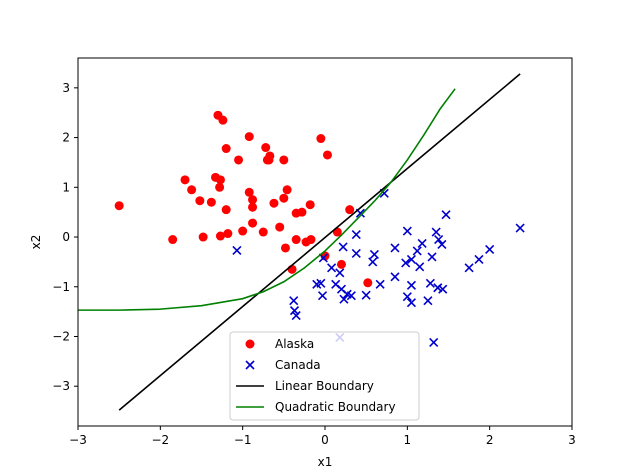  What do you see at coordinates (325, 440) in the screenshot?
I see `x-tick-label: 0` at bounding box center [325, 440].